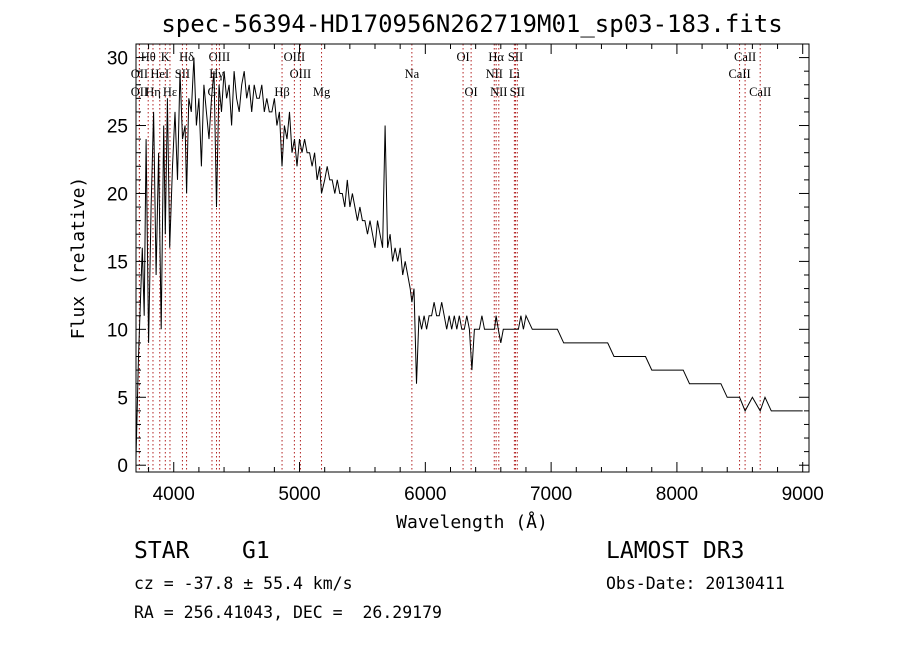  What do you see at coordinates (165, 57) in the screenshot?
I see `line-label-5: K` at bounding box center [165, 57].